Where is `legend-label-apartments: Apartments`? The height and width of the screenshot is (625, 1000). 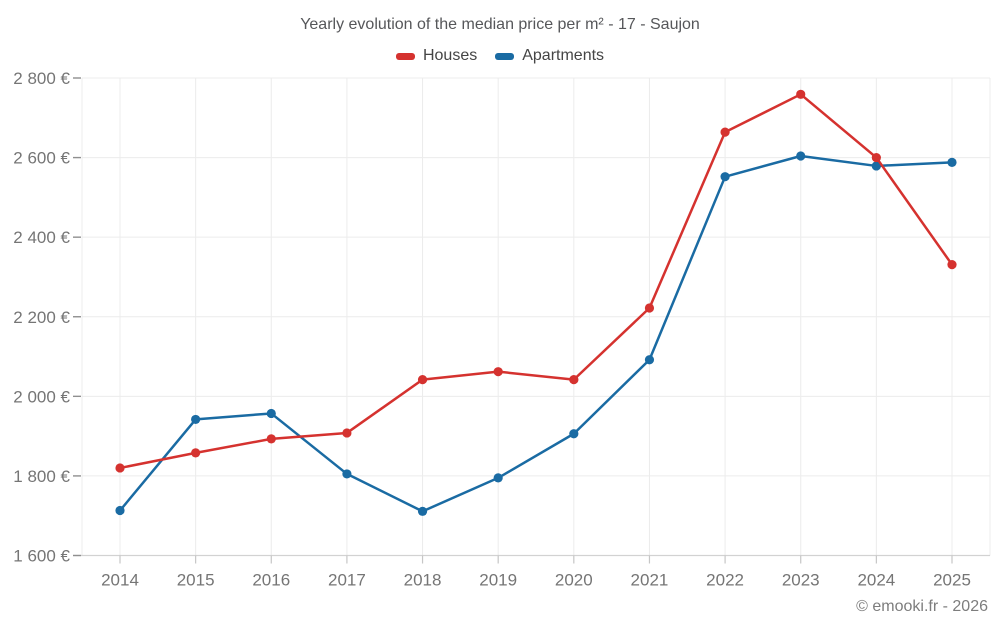 legend-label-apartments: Apartments is located at coordinates (563, 55).